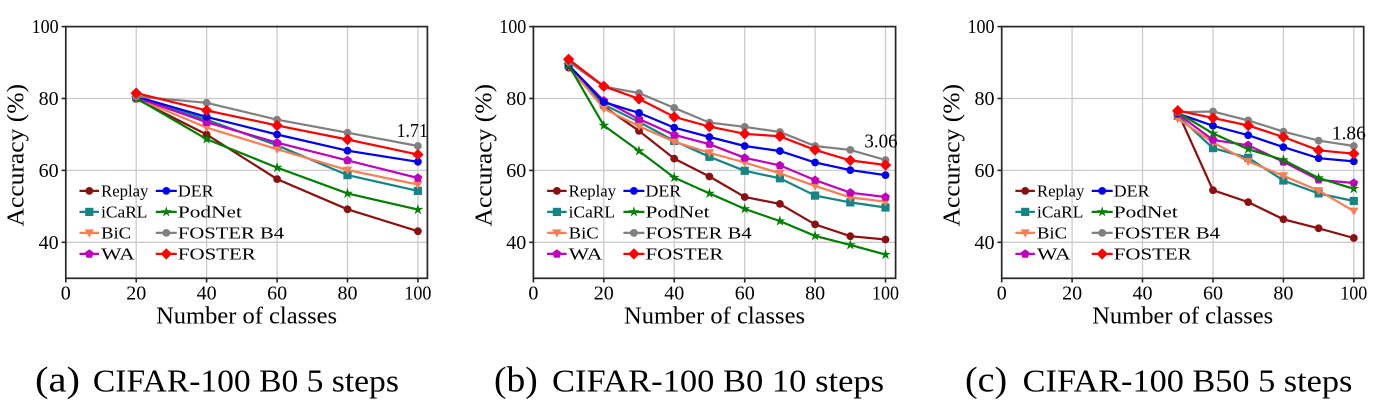  What do you see at coordinates (412, 131) in the screenshot?
I see `svg-text: 1.71` at bounding box center [412, 131].